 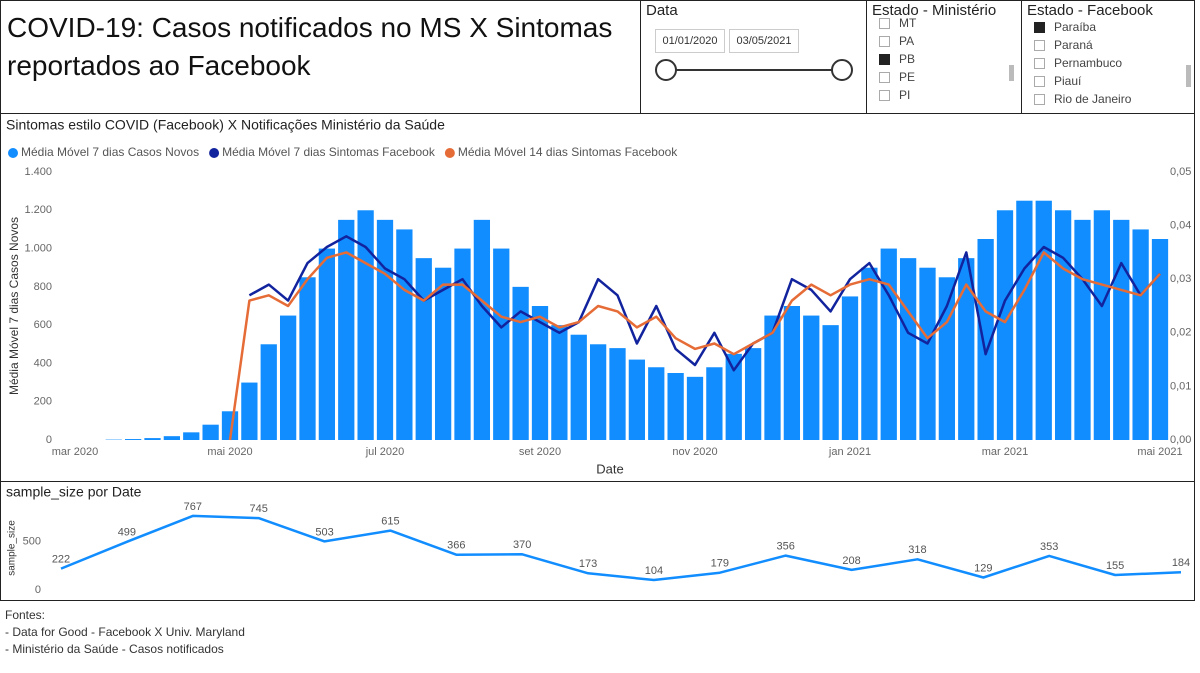 What do you see at coordinates (1088, 63) in the screenshot?
I see `item-label: Pernambuco` at bounding box center [1088, 63].